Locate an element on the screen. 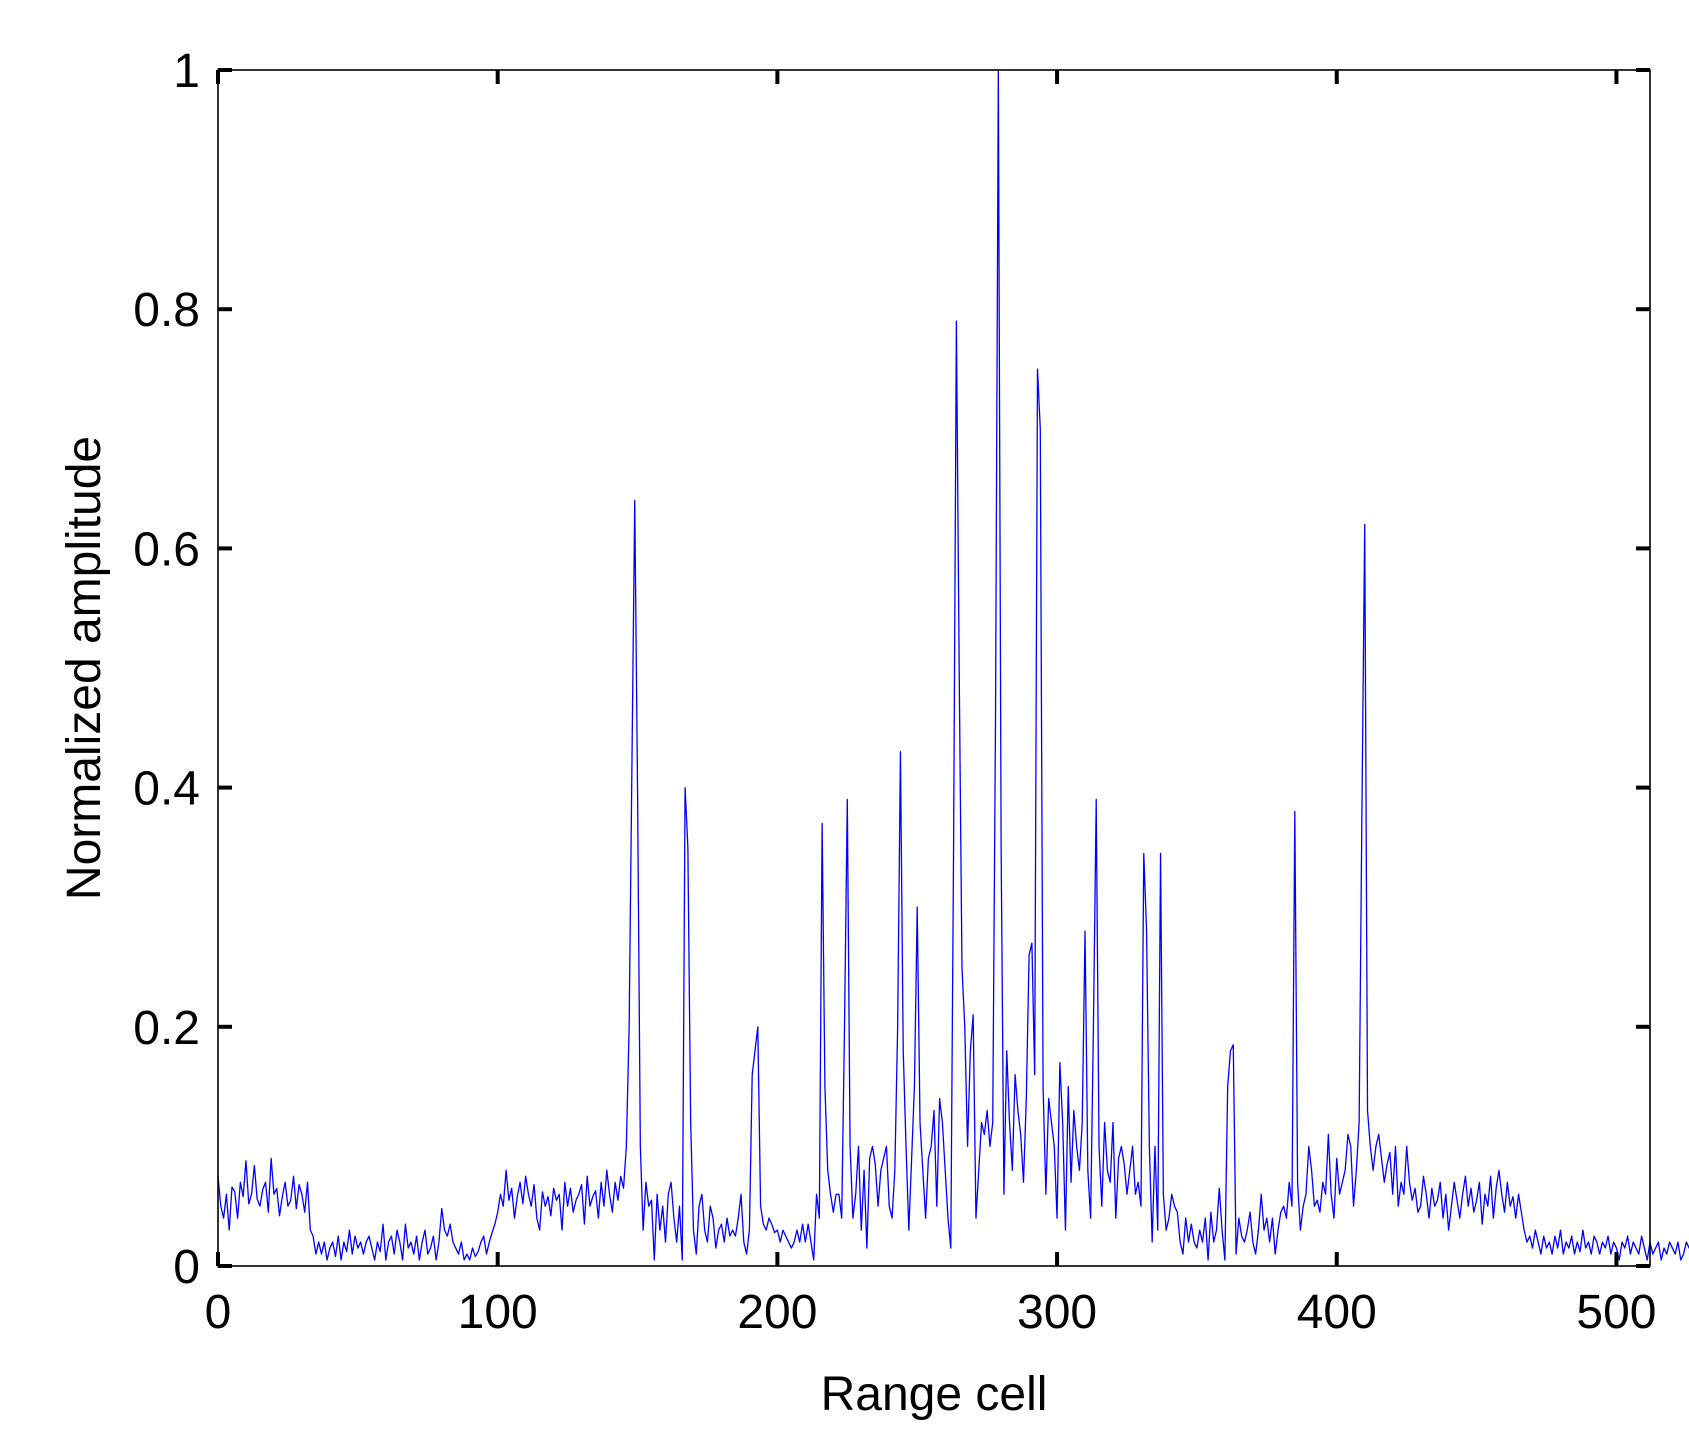  y-tick-label: 0 is located at coordinates (186, 1267).